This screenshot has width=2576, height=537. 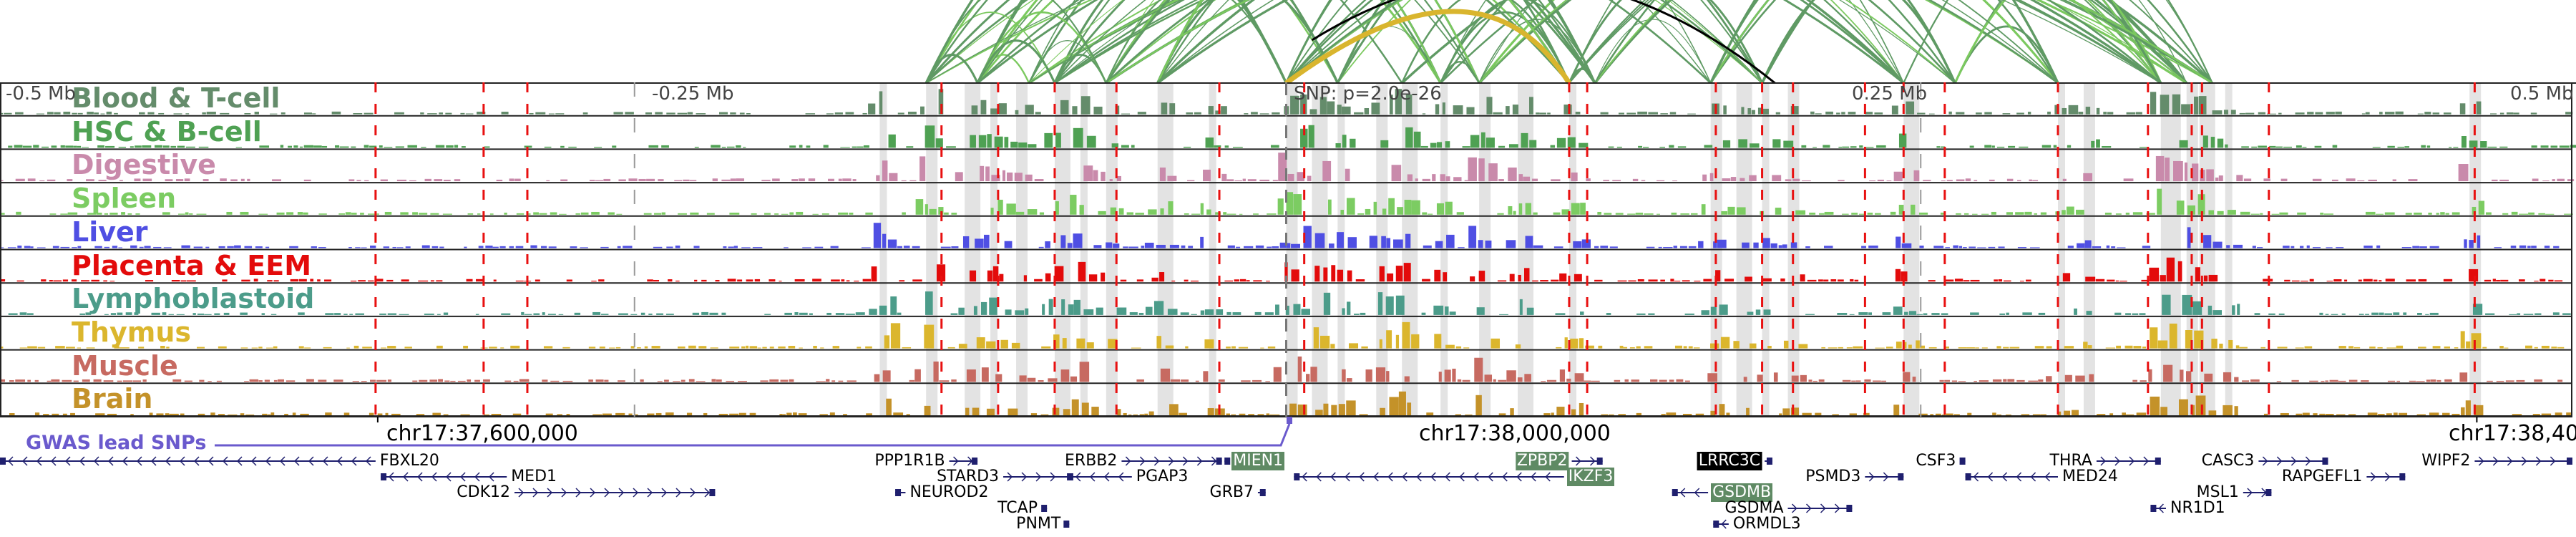 I want to click on gene-label-psmd3: PSMD3, so click(x=1833, y=476).